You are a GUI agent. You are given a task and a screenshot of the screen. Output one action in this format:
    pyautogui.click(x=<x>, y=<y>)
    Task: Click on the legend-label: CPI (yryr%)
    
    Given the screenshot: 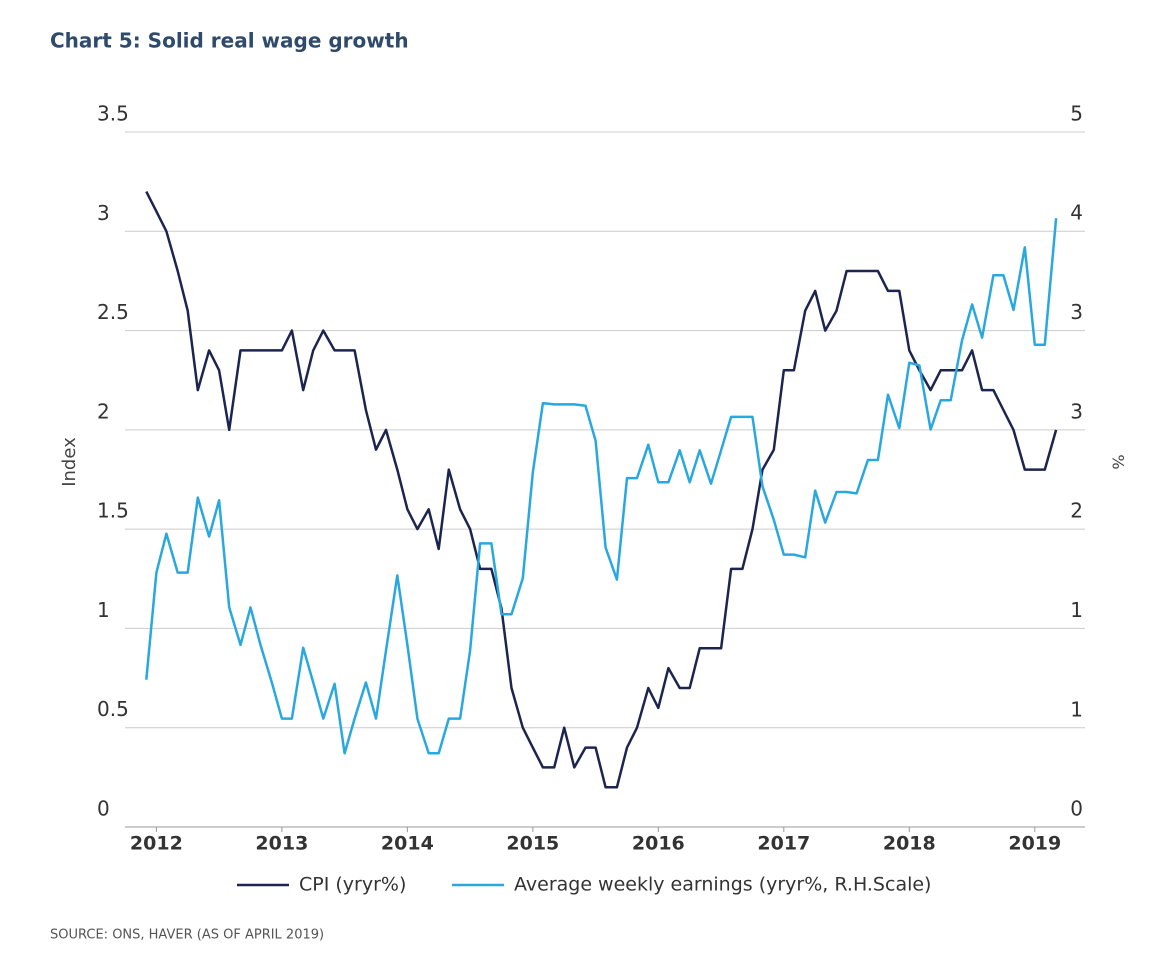 What is the action you would take?
    pyautogui.click(x=352, y=885)
    